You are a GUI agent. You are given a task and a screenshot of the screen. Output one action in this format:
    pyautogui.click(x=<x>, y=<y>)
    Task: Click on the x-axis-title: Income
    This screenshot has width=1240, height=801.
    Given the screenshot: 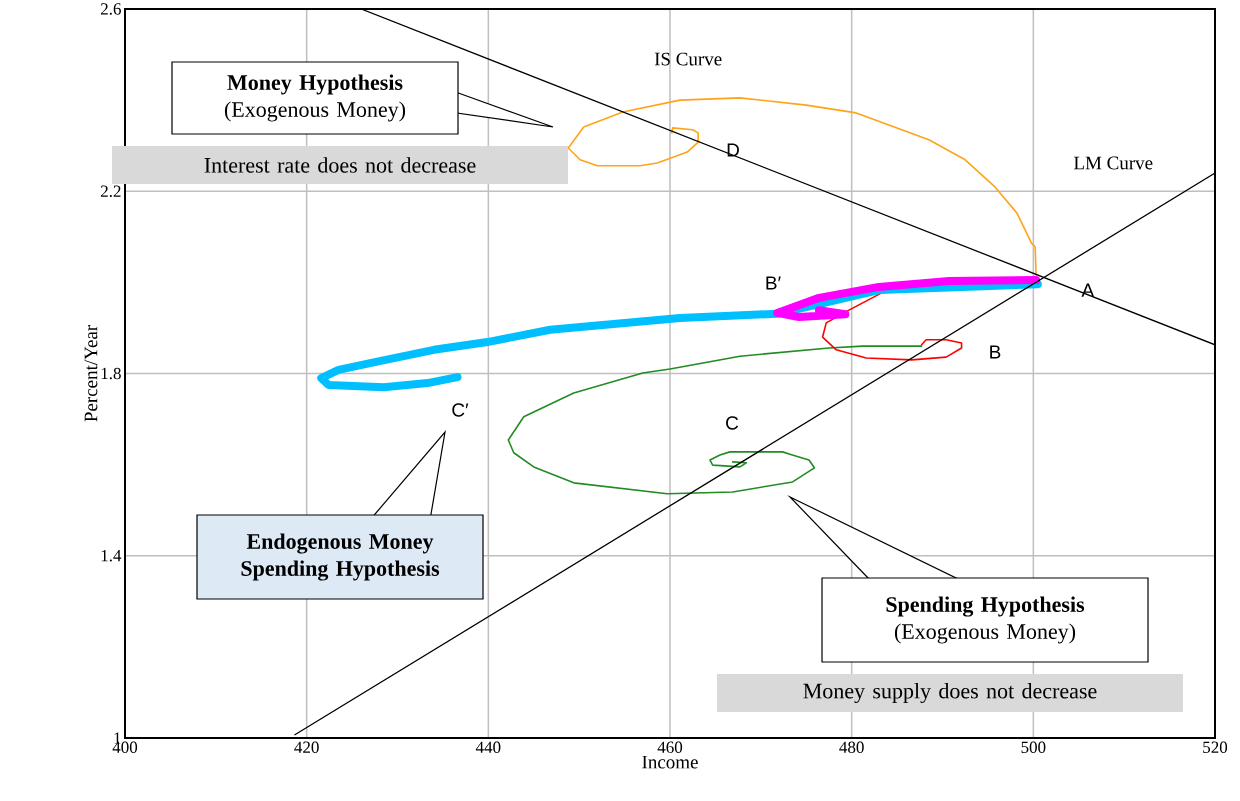 What is the action you would take?
    pyautogui.click(x=670, y=762)
    